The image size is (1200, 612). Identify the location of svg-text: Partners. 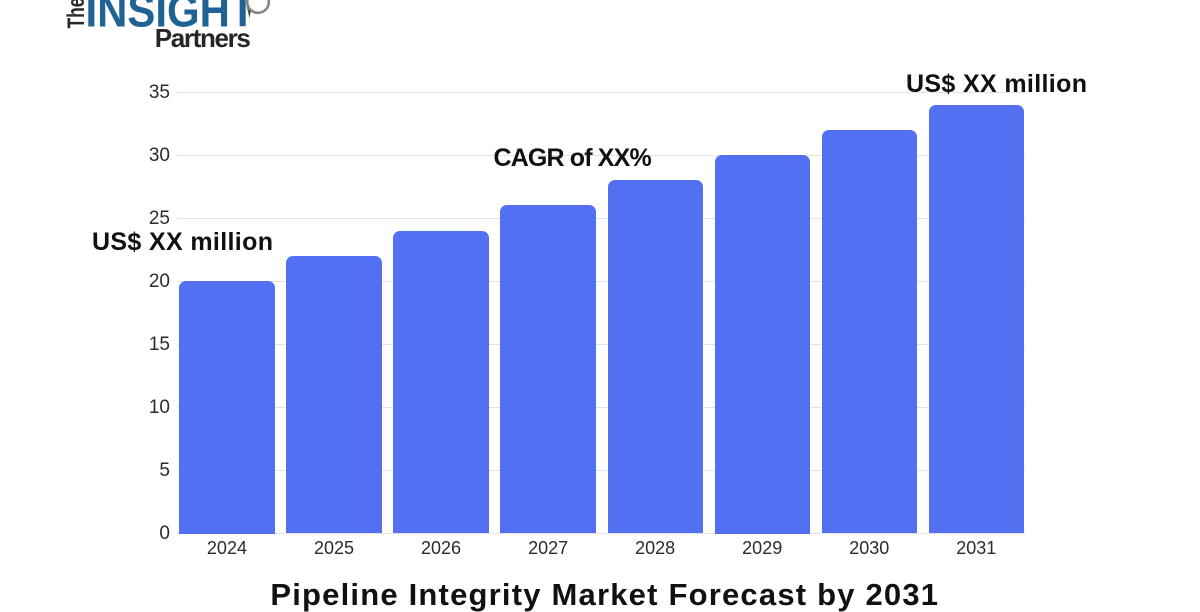
(203, 38).